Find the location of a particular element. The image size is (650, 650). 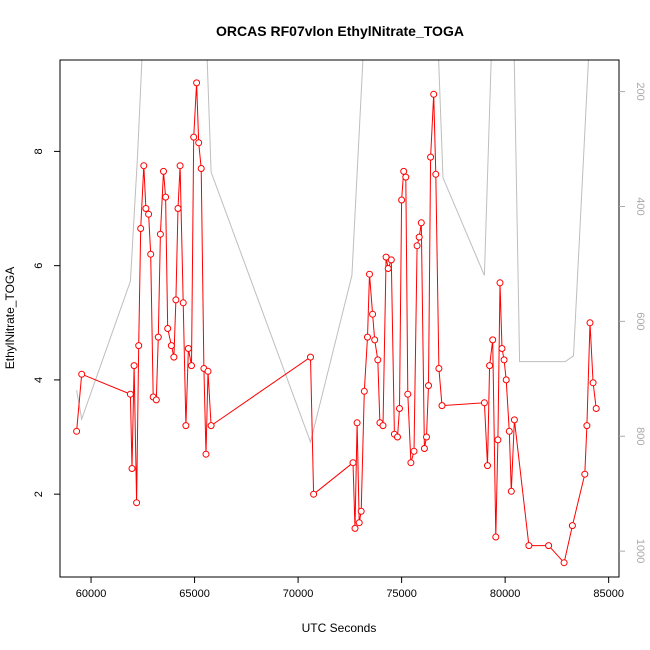

x-axis: 60000 65000 70000 75000 80000 85000 is located at coordinates (350, 588).